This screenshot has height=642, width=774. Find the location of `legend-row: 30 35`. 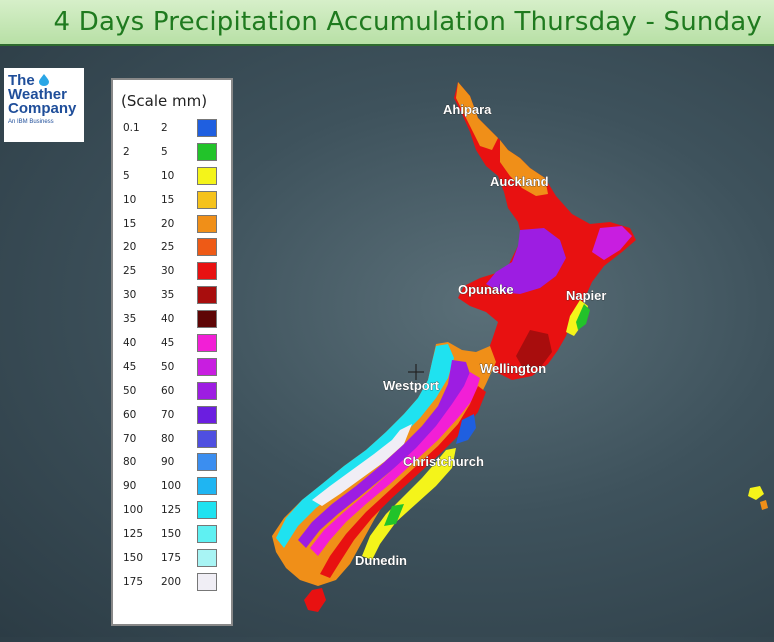

legend-row: 30 35 is located at coordinates (172, 295).